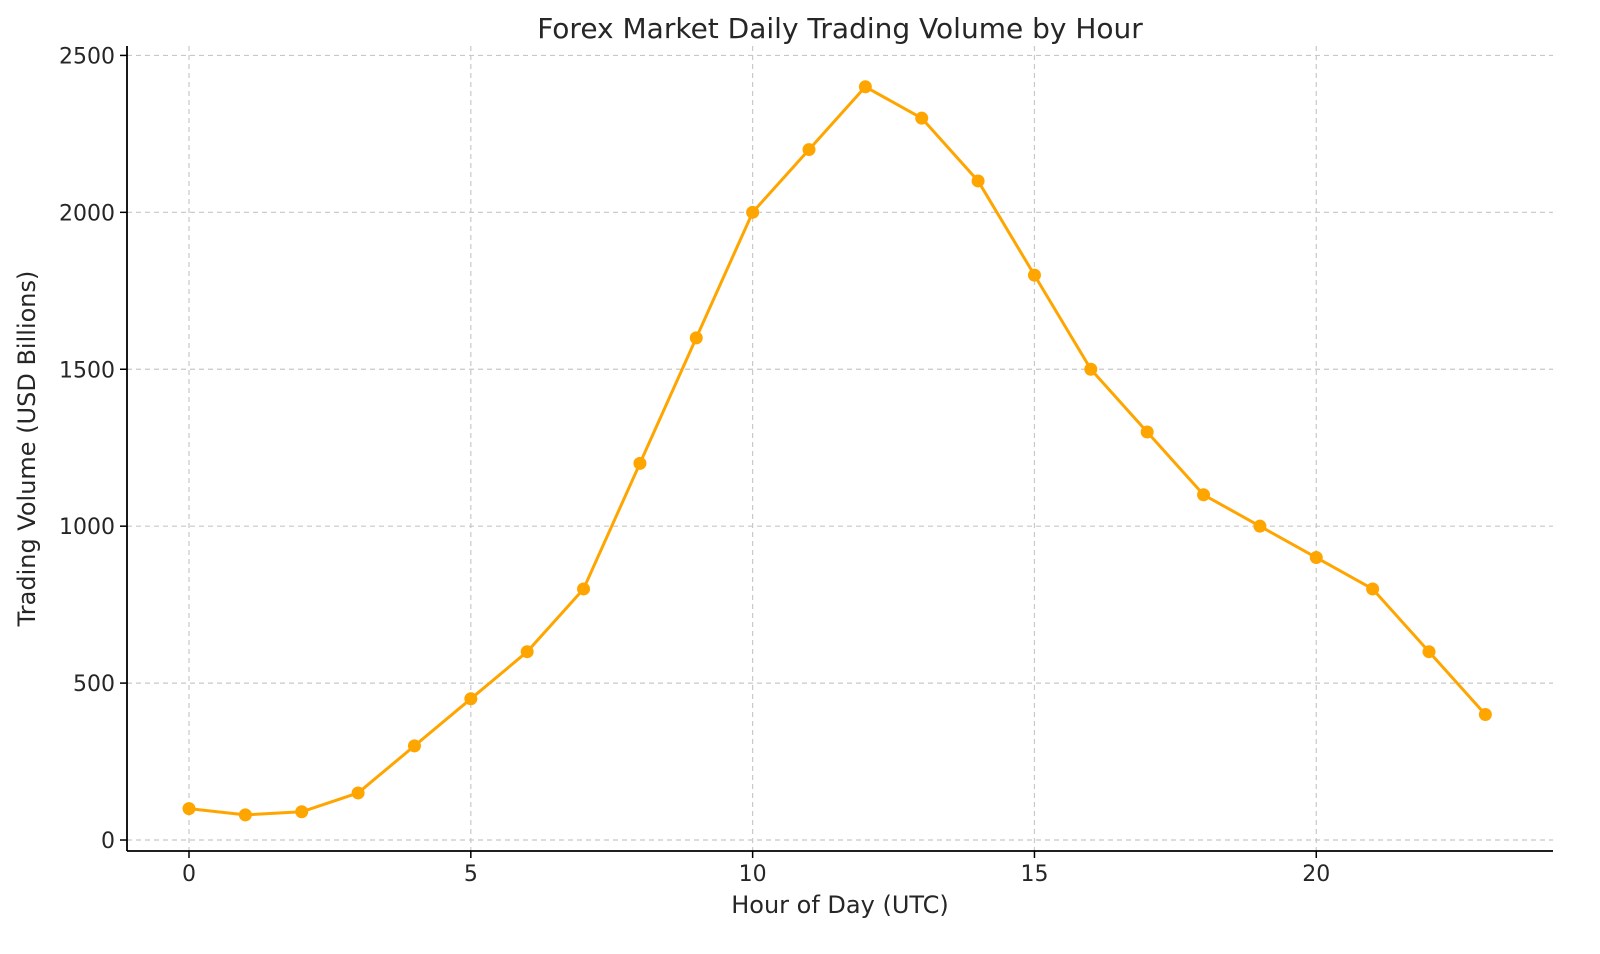  Describe the element at coordinates (87, 370) in the screenshot. I see `y-tick-label: 1500` at that location.